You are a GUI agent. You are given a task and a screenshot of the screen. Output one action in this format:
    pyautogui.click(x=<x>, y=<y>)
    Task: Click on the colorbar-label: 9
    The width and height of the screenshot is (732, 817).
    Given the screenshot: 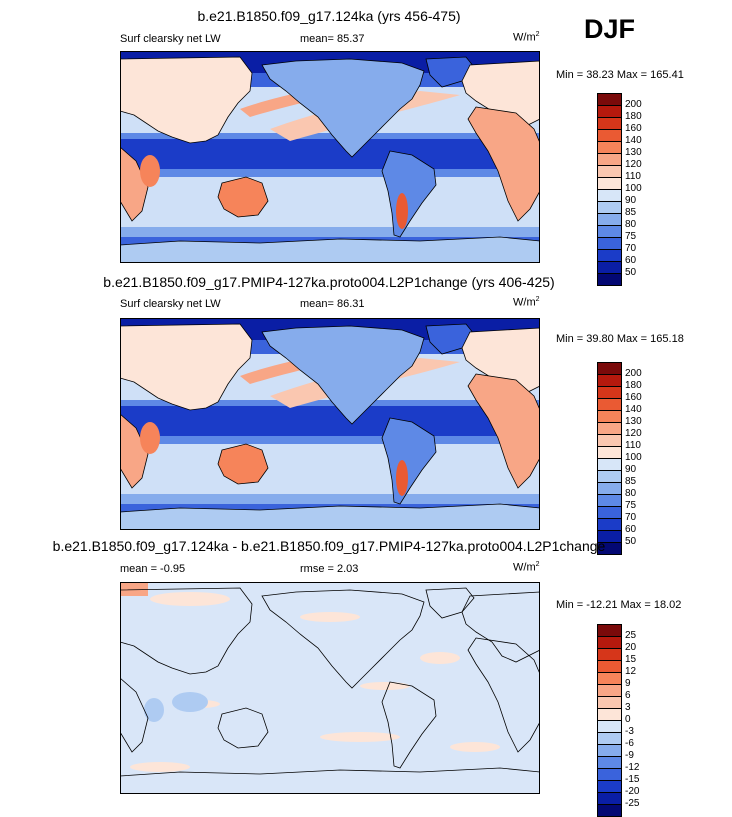 What is the action you would take?
    pyautogui.click(x=628, y=683)
    